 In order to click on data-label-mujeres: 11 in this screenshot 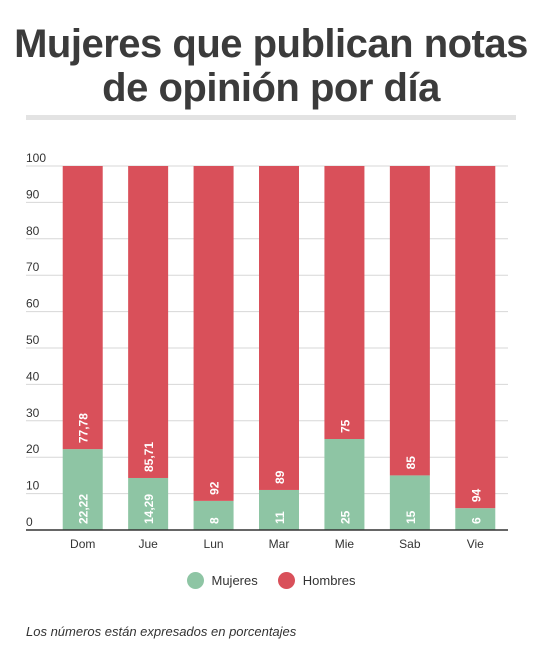, I will do `click(280, 517)`.